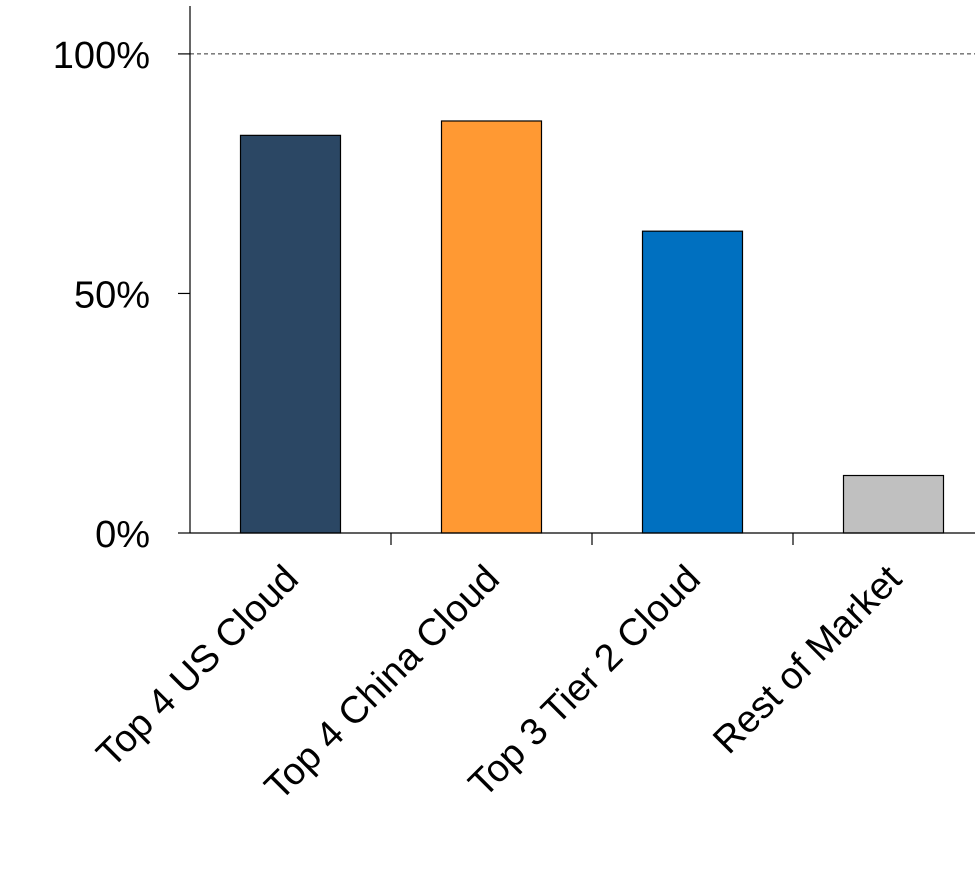 The height and width of the screenshot is (869, 975). What do you see at coordinates (112, 295) in the screenshot?
I see `y-tick-label-1: 50%` at bounding box center [112, 295].